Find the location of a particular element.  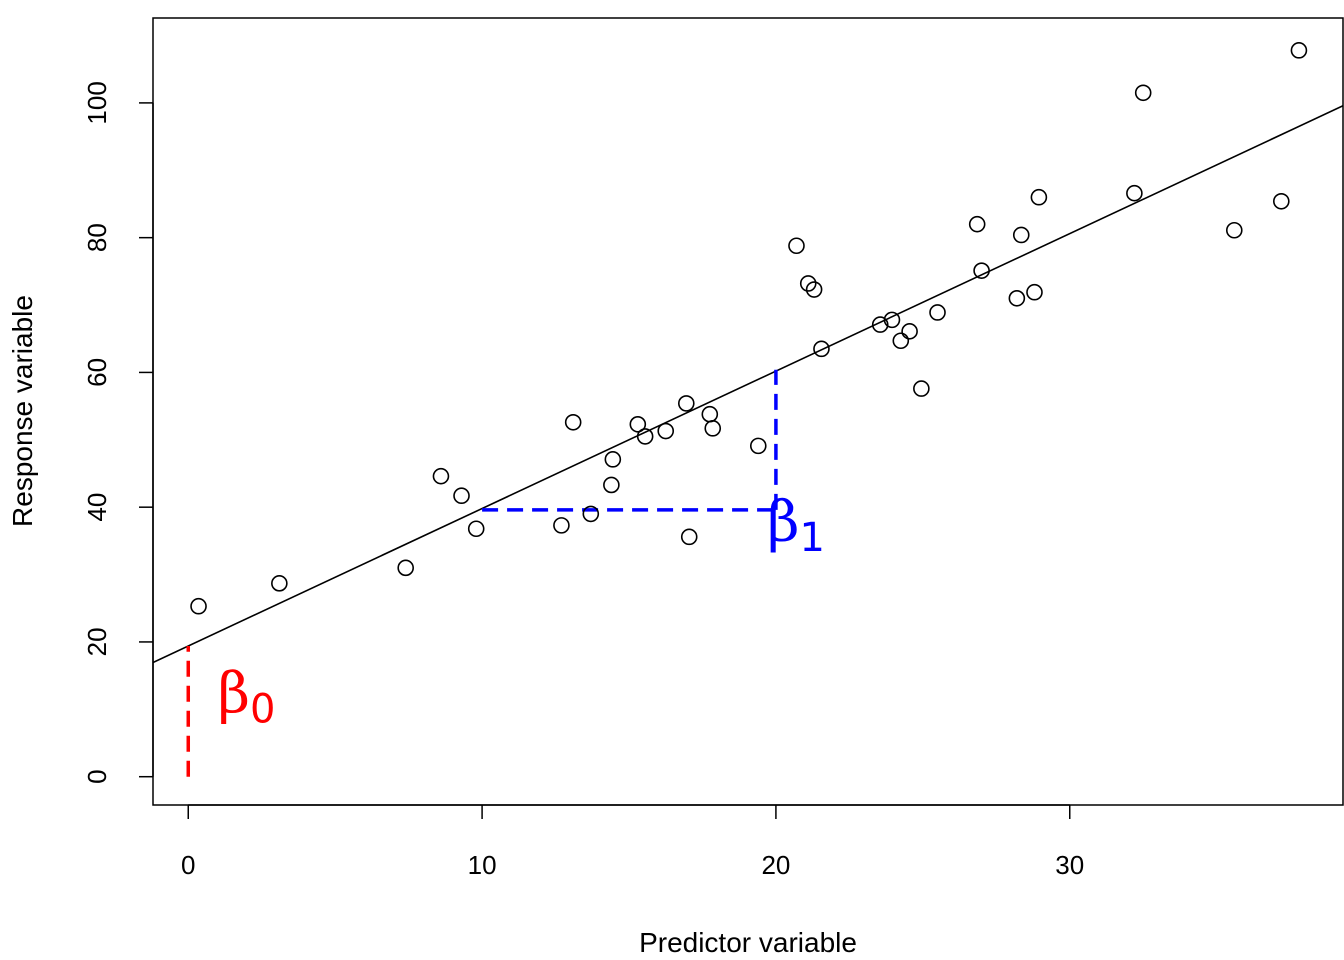

beta1-symbol: β is located at coordinates (783, 522).